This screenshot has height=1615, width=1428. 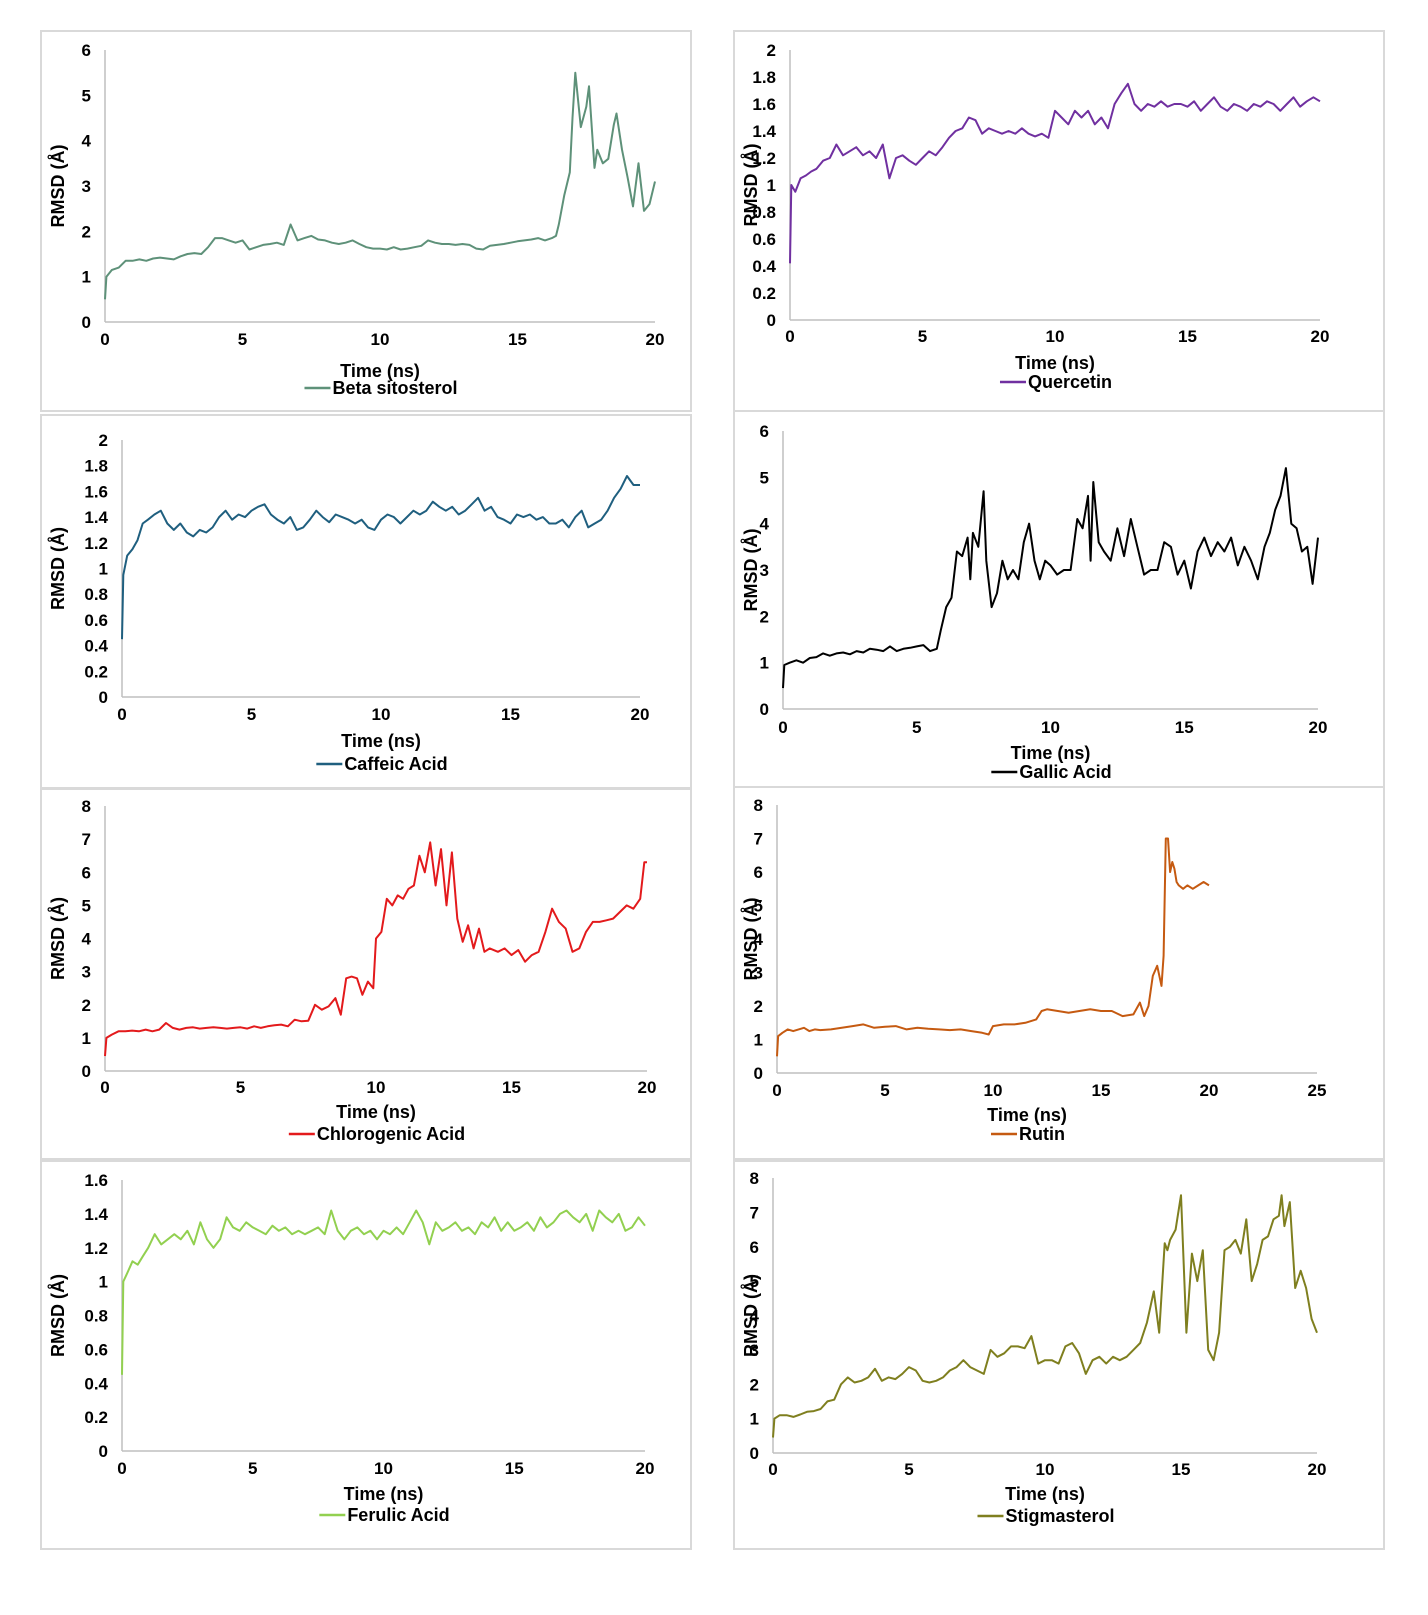 What do you see at coordinates (1317, 1090) in the screenshot?
I see `x-tick-label: 25` at bounding box center [1317, 1090].